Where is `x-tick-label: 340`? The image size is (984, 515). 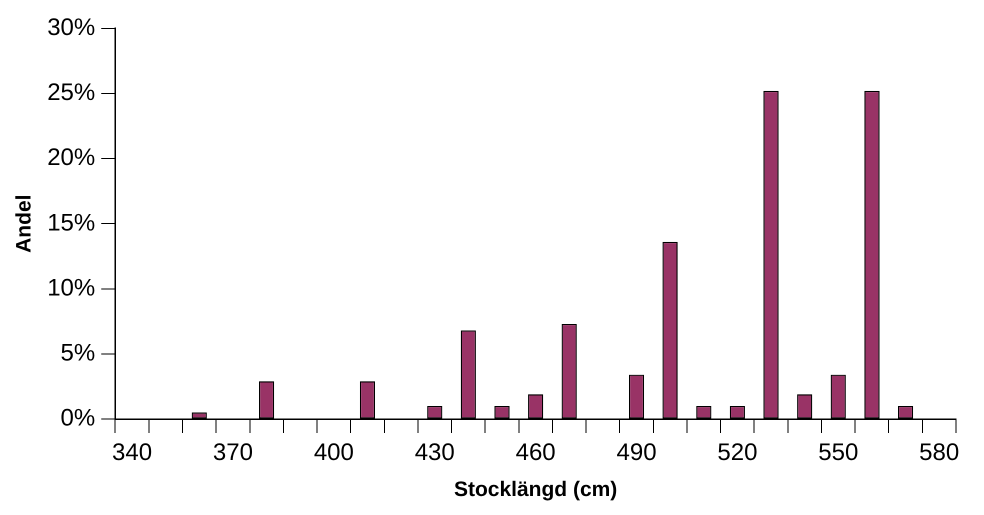 x-tick-label: 340 is located at coordinates (132, 452).